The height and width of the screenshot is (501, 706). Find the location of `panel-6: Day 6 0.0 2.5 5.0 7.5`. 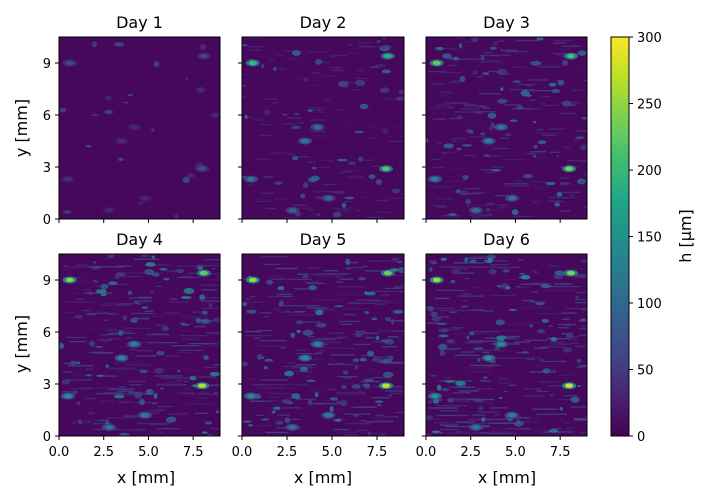

panel-6: Day 6 0.0 2.5 5.0 7.5 is located at coordinates (502, 345).